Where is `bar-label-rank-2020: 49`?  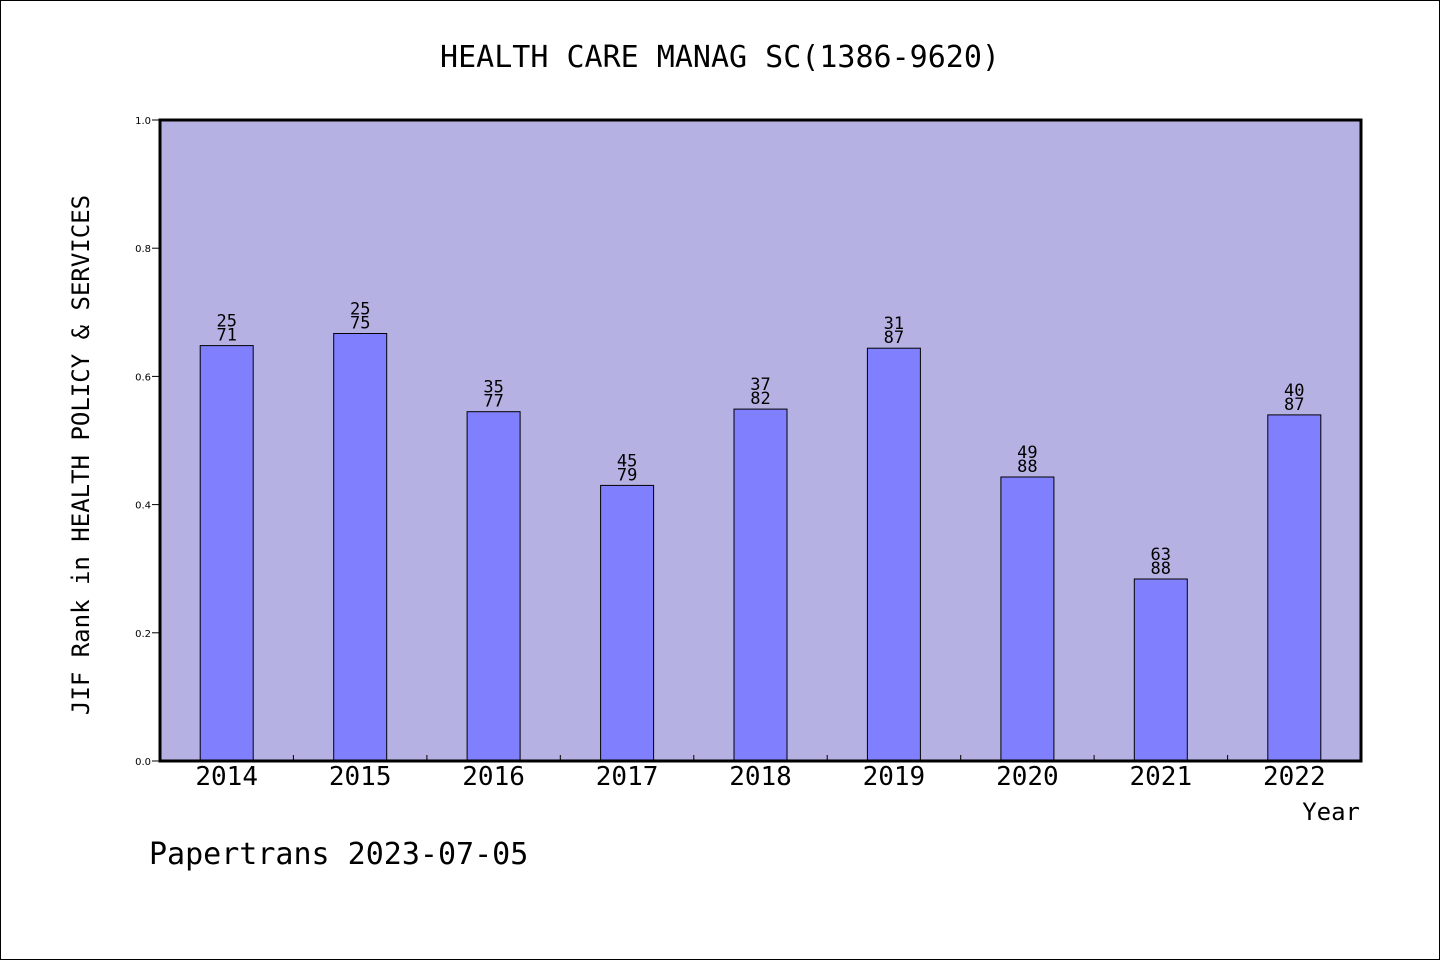 bar-label-rank-2020: 49 is located at coordinates (1027, 453).